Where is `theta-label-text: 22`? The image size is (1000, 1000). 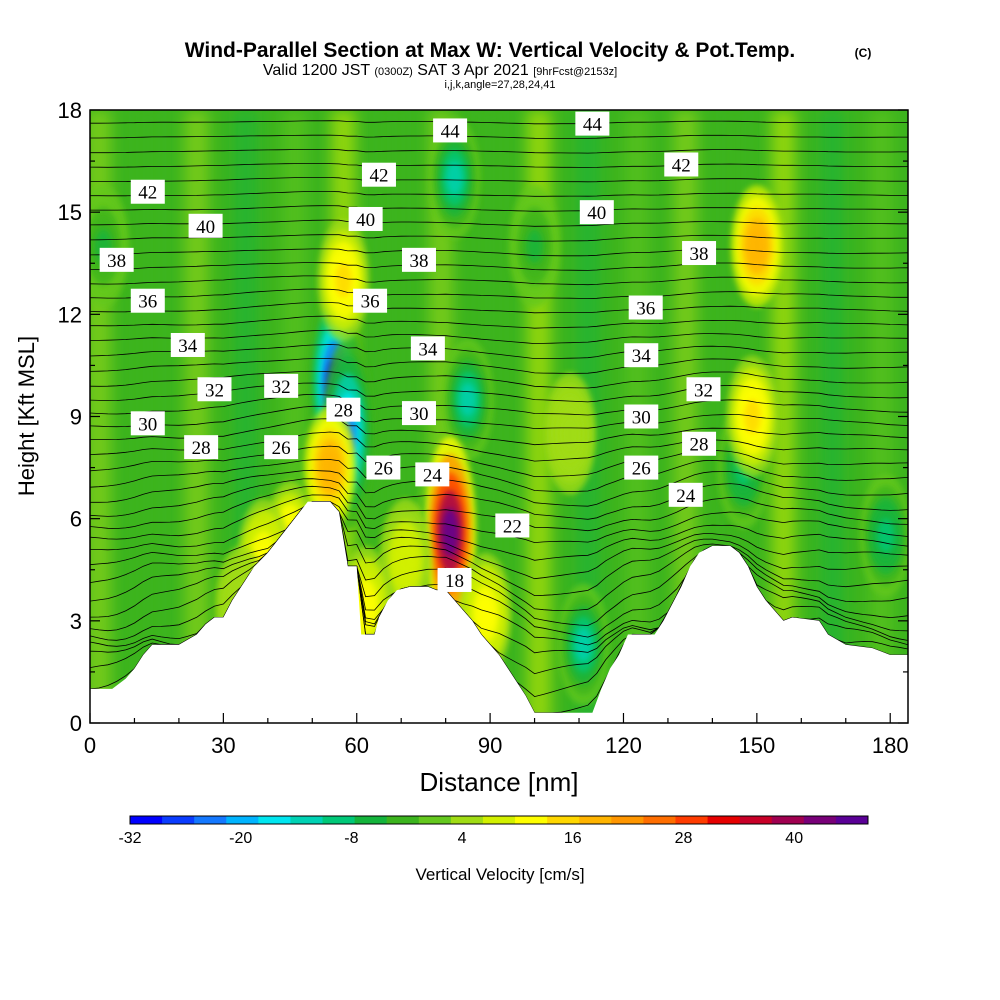
theta-label-text: 22 is located at coordinates (512, 526).